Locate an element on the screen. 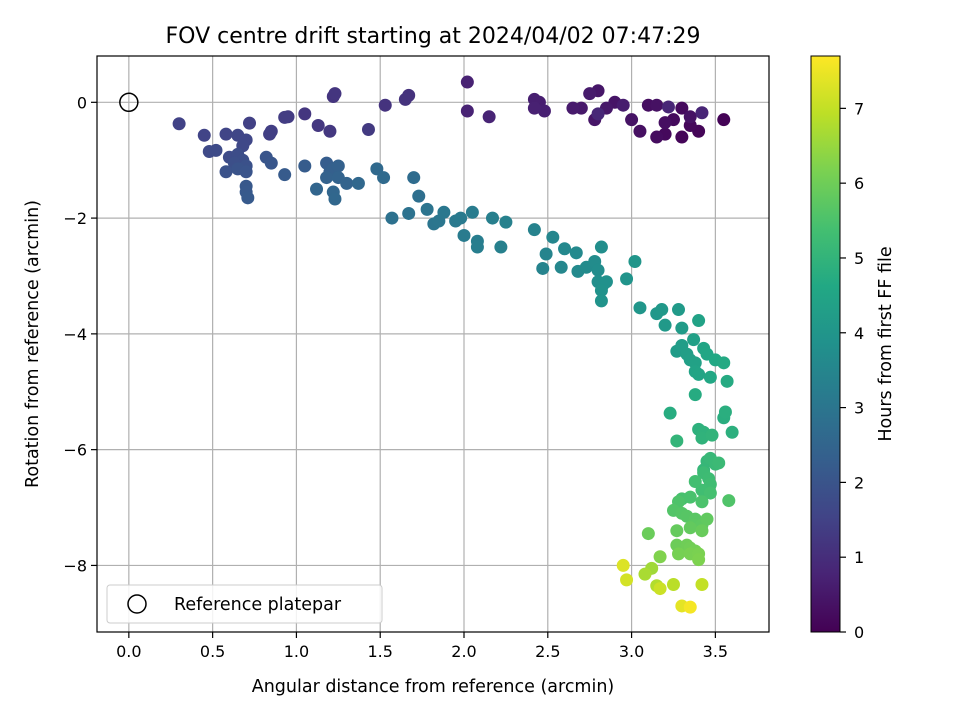 This screenshot has height=720, width=960. colorbar-tick-label: 3 is located at coordinates (859, 408).